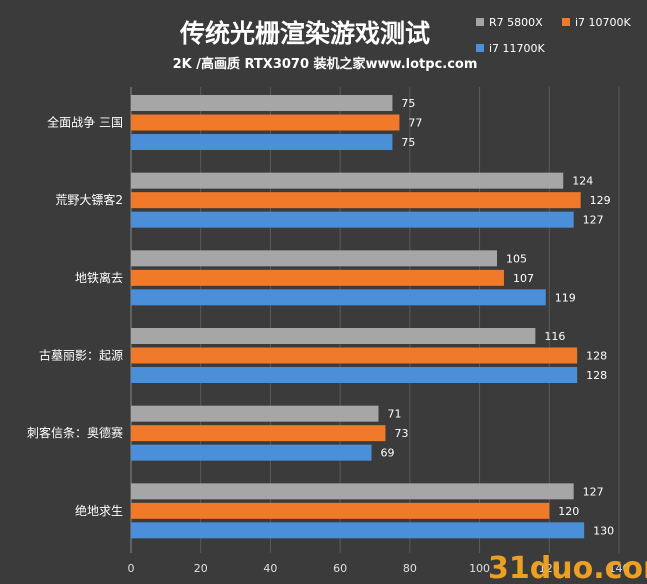 This screenshot has height=584, width=647. Describe the element at coordinates (75, 432) in the screenshot. I see `category-label: 刺客信条：奥德赛` at that location.